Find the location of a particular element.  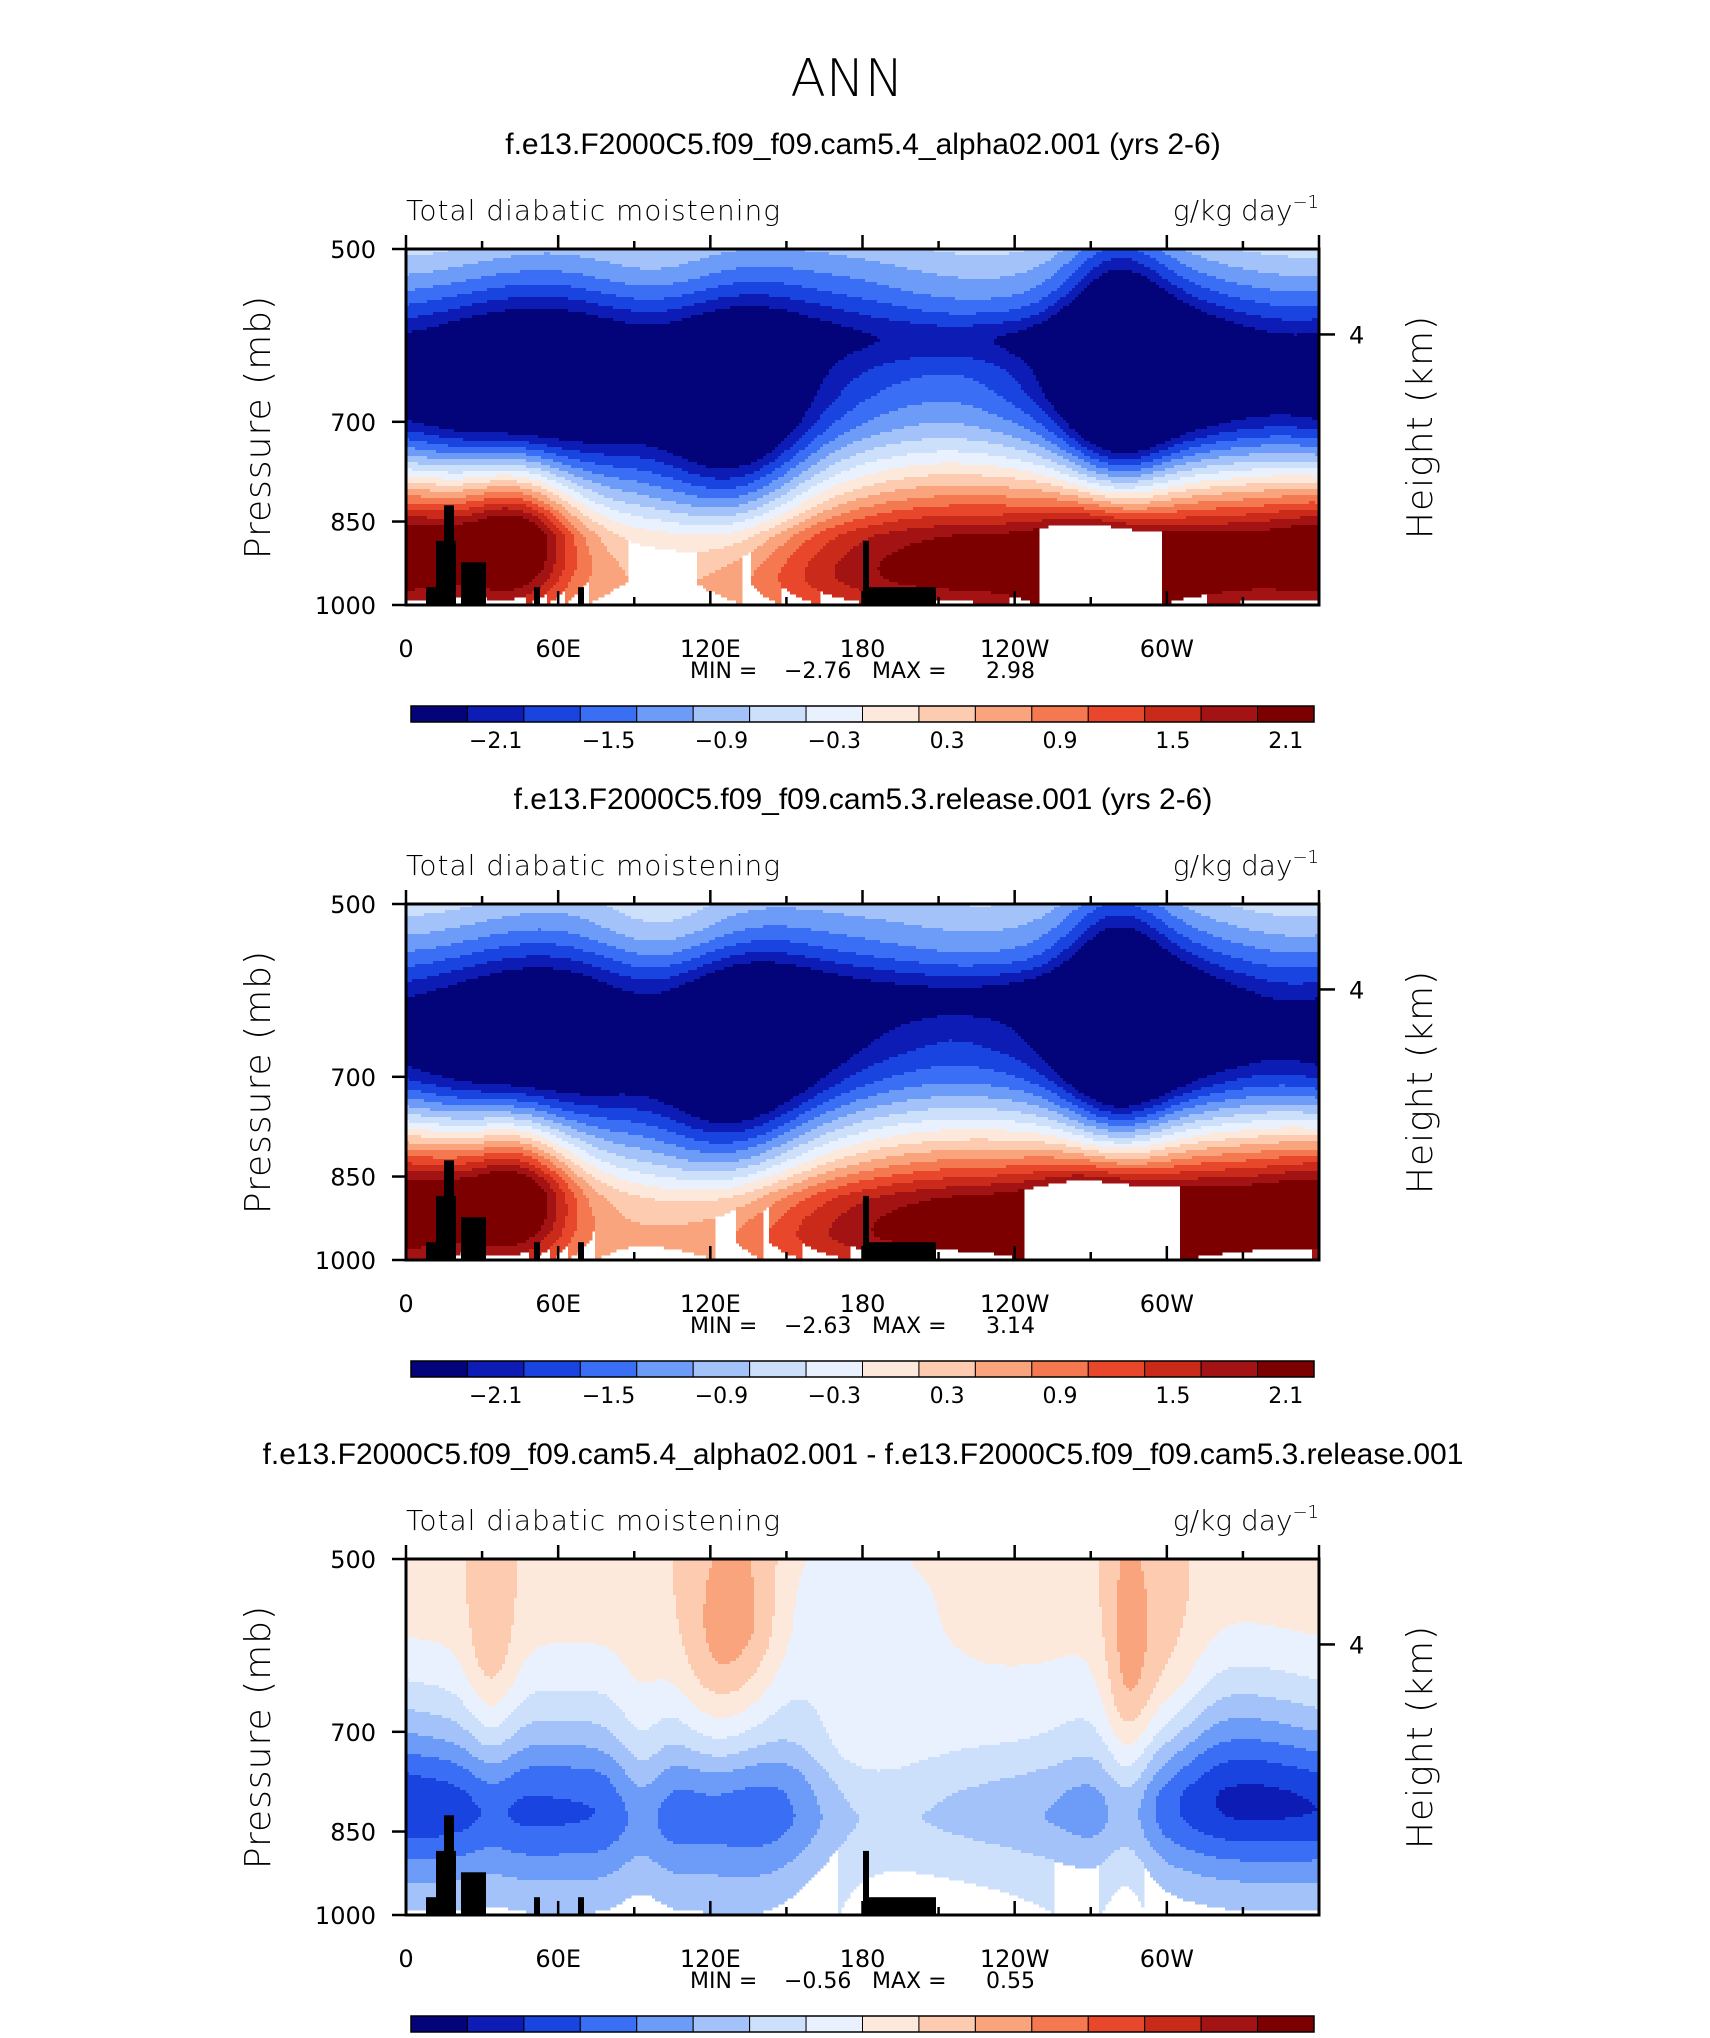

figure-title: ANN is located at coordinates (846, 79).